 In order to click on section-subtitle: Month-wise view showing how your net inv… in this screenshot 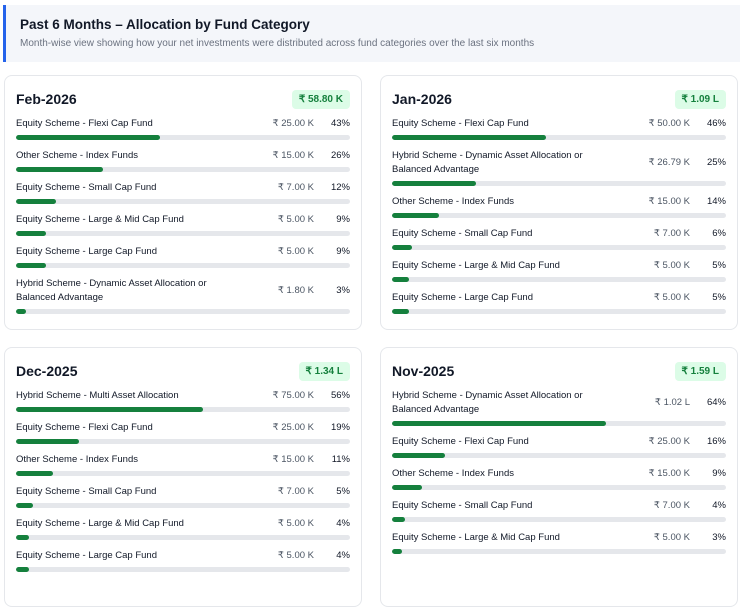, I will do `click(277, 43)`.